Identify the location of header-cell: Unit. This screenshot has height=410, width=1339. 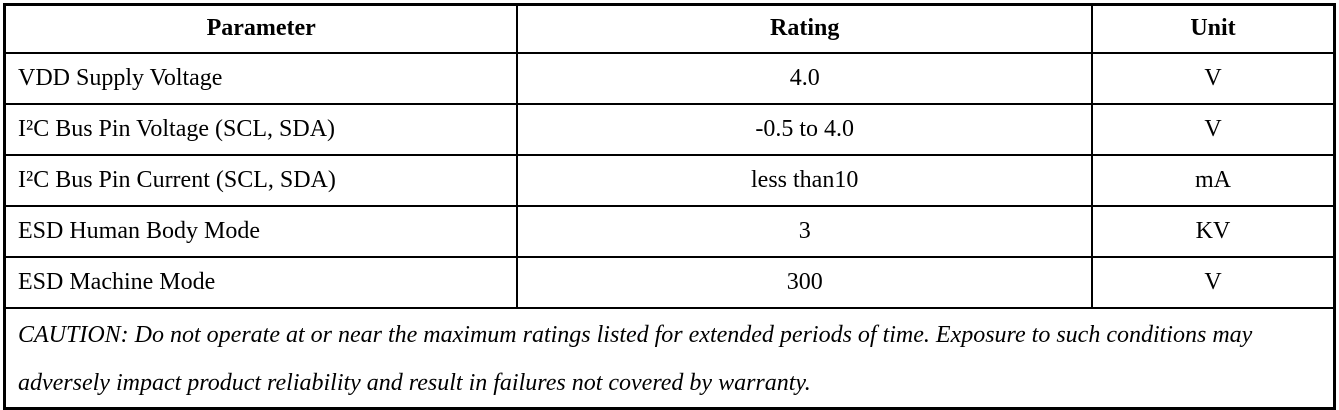
(1213, 28).